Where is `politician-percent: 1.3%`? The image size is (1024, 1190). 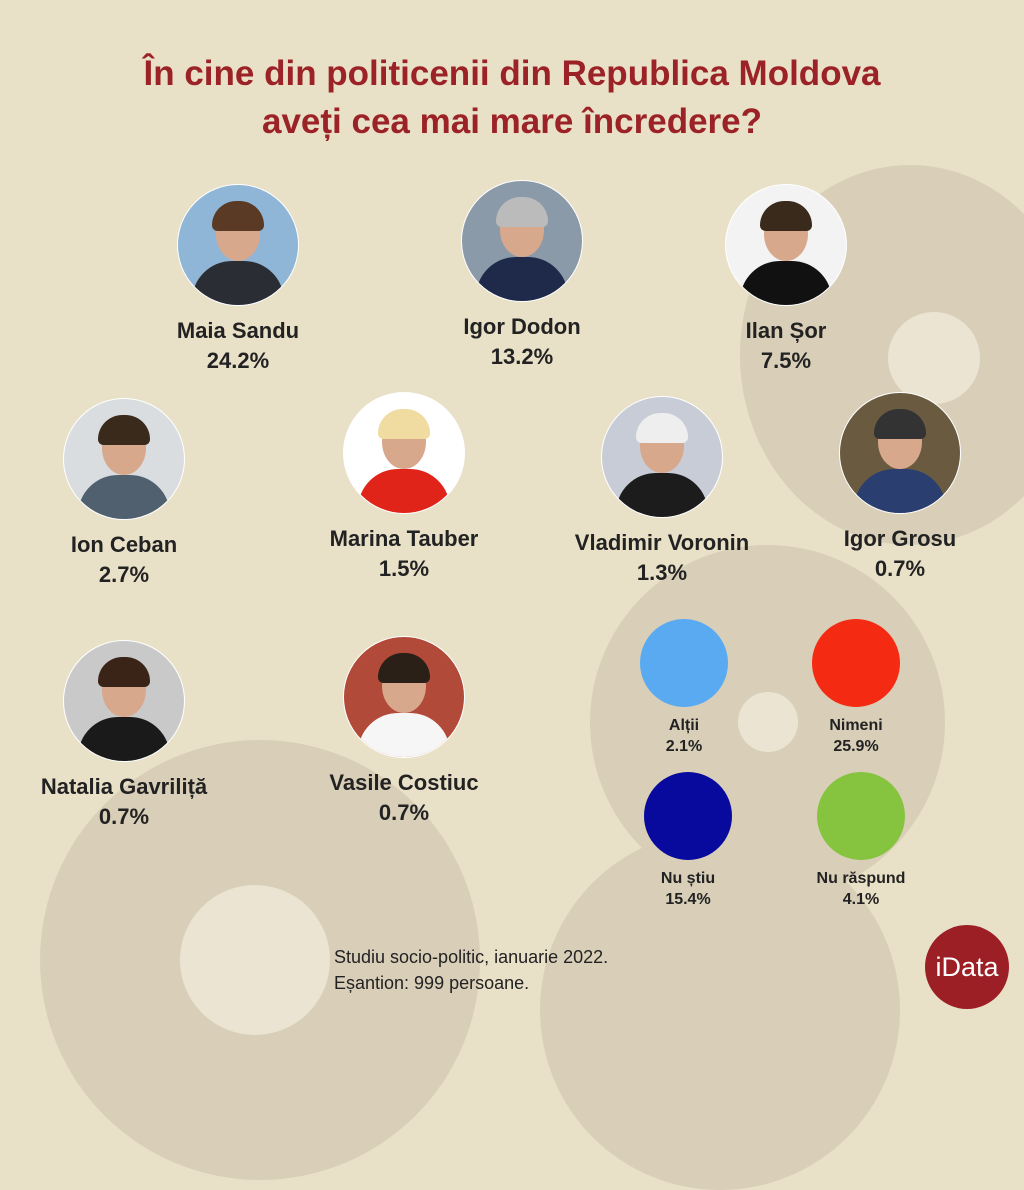
politician-percent: 1.3% is located at coordinates (662, 572).